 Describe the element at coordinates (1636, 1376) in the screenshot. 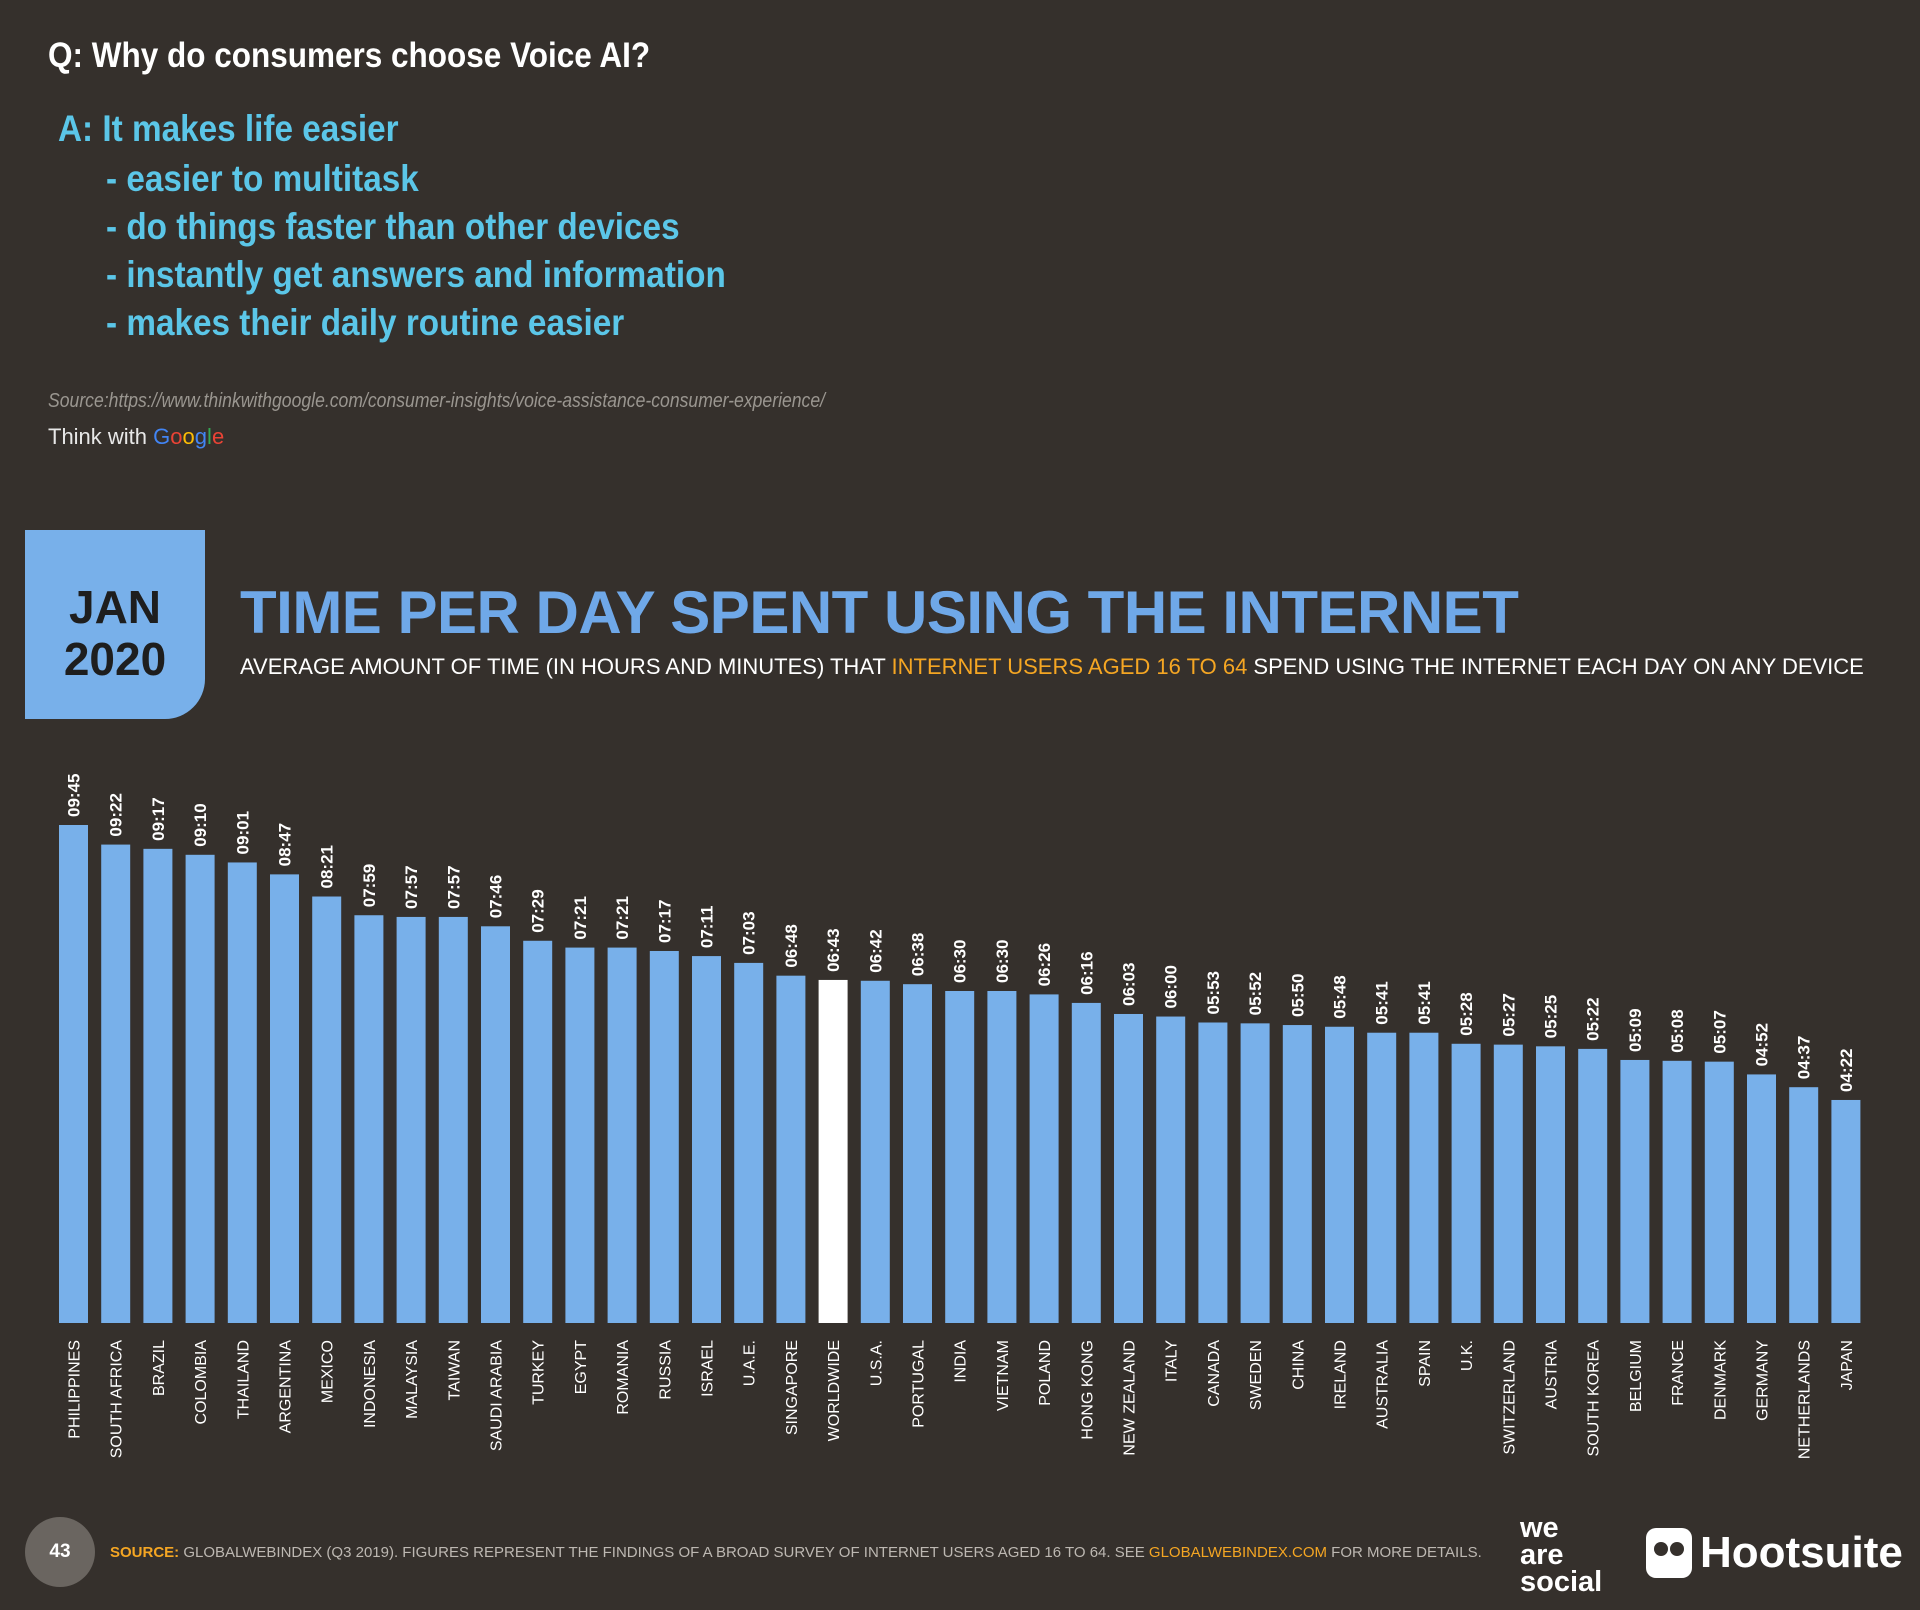

I see `category-label: BELGIUM` at that location.